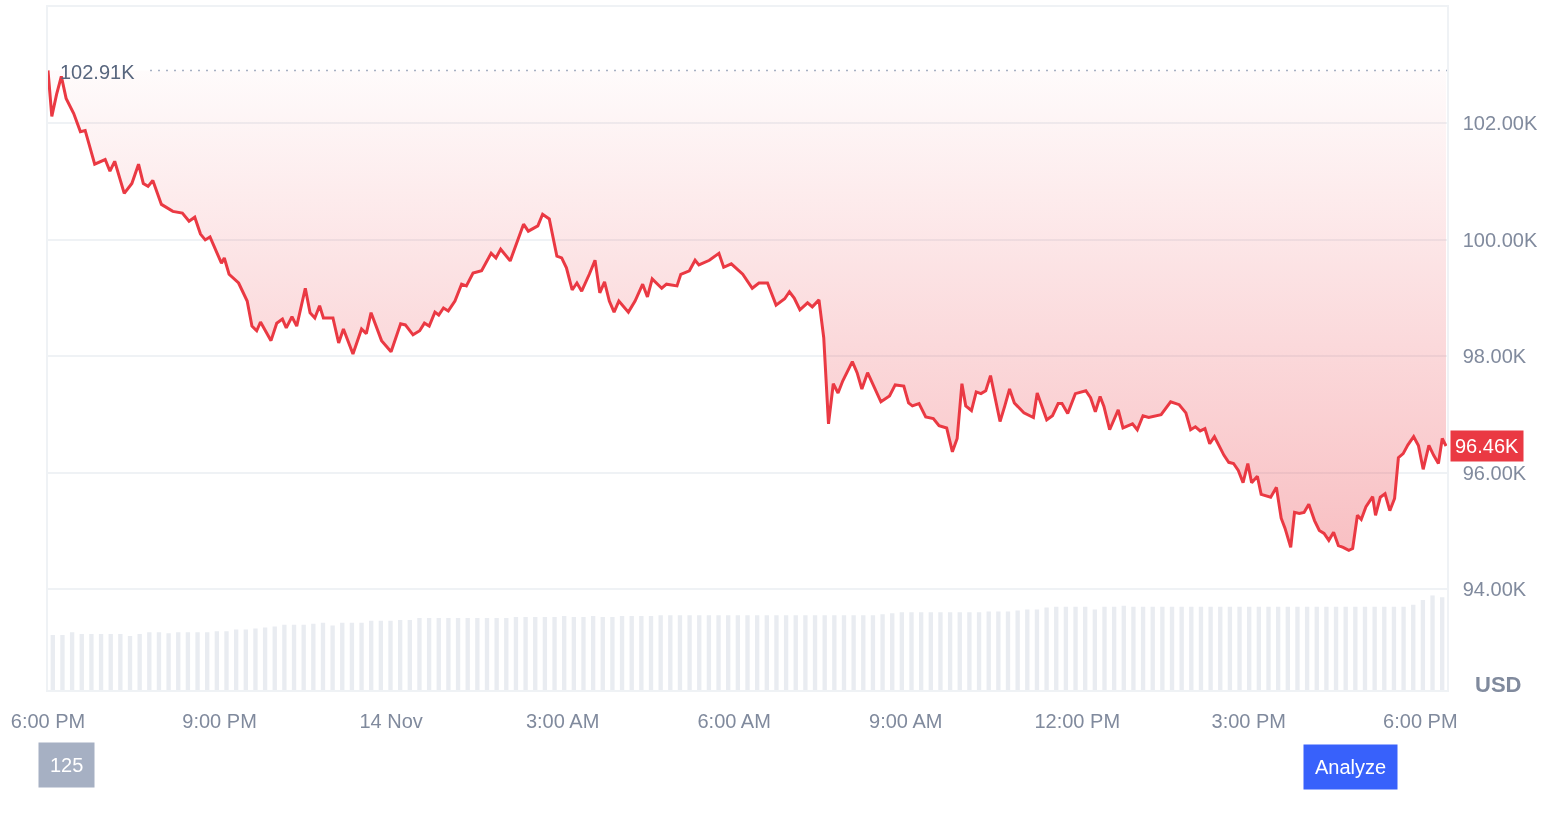  What do you see at coordinates (1351, 767) in the screenshot?
I see `text: Analyze` at bounding box center [1351, 767].